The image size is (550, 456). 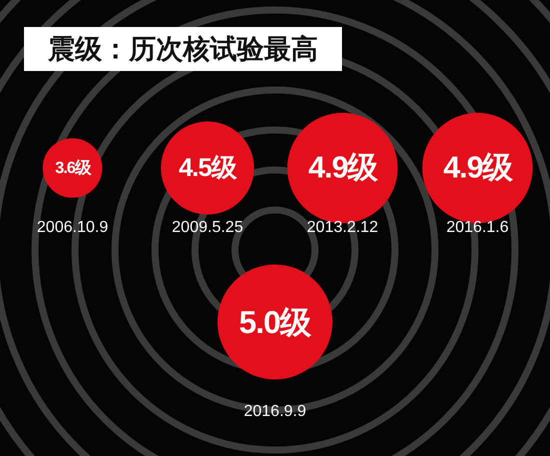 What do you see at coordinates (208, 168) in the screenshot?
I see `data-label: 4.5级` at bounding box center [208, 168].